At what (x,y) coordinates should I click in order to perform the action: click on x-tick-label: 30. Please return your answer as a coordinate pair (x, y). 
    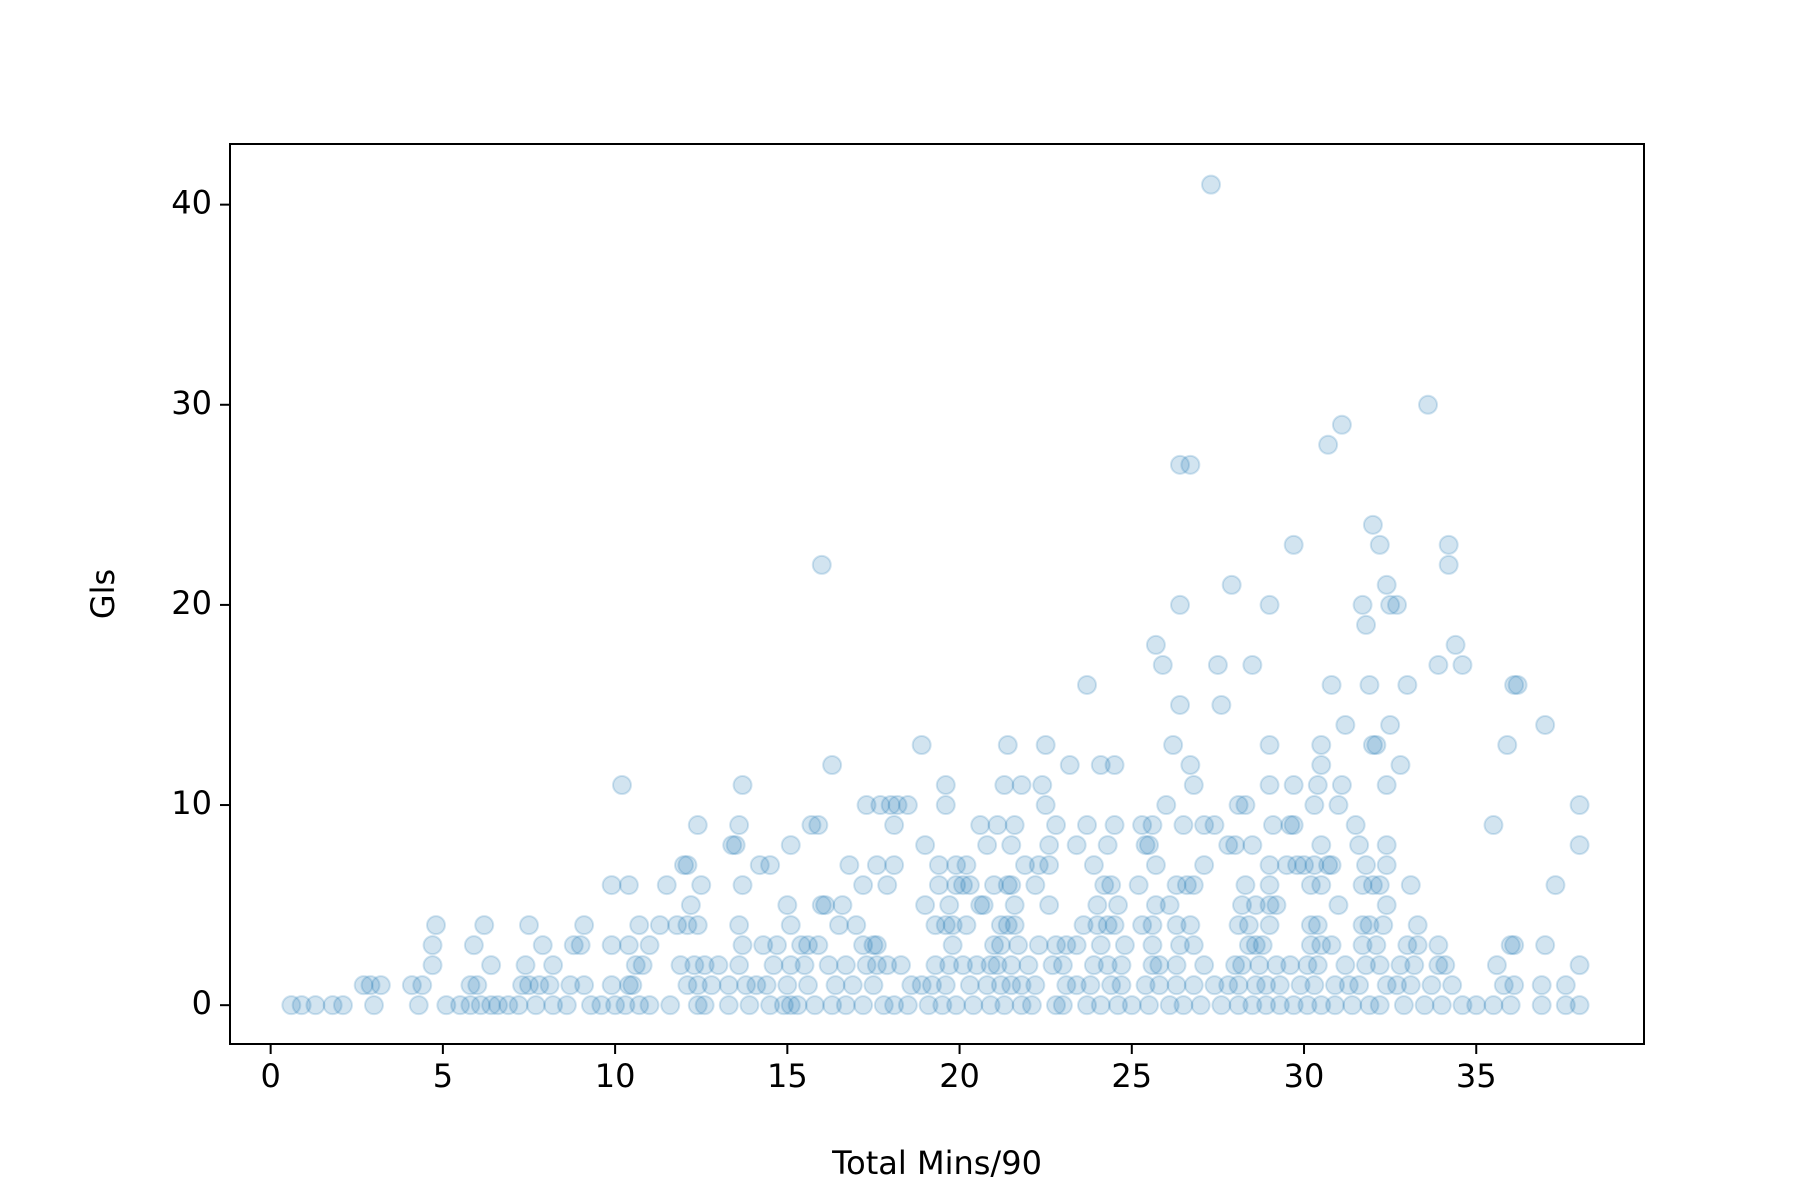
    Looking at the image, I should click on (1304, 1076).